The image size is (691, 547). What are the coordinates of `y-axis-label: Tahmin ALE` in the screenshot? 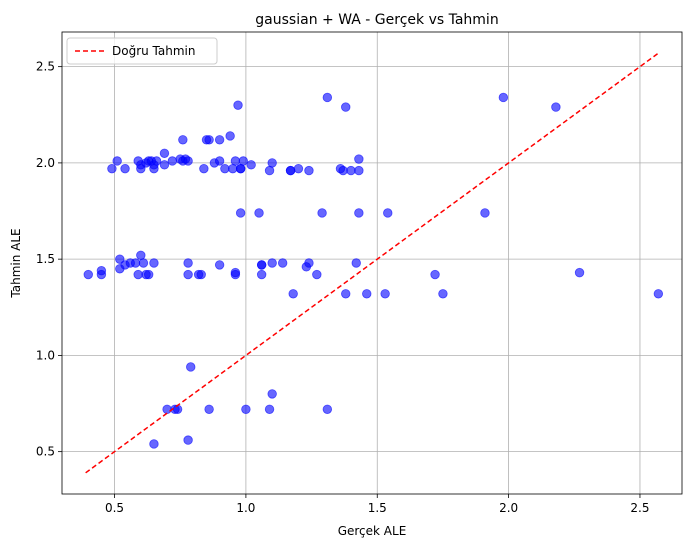 It's located at (16, 263).